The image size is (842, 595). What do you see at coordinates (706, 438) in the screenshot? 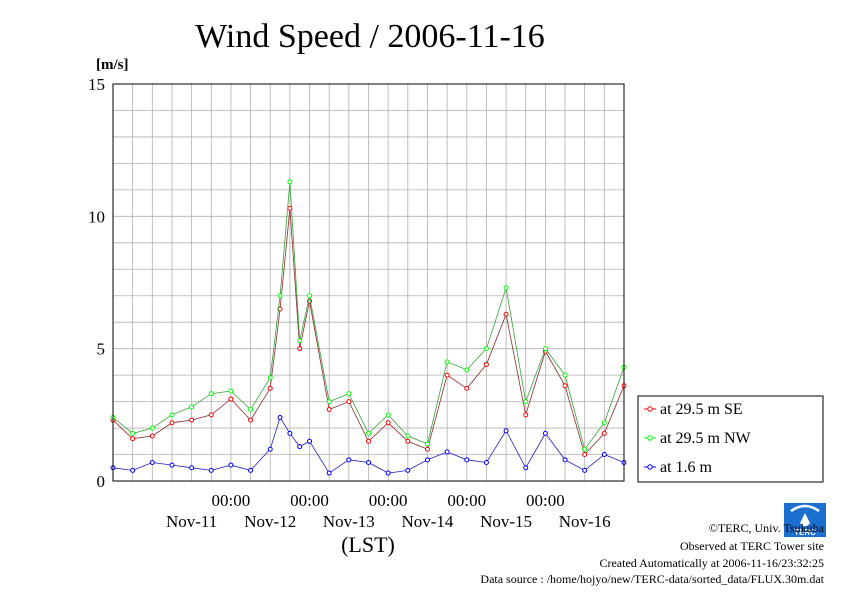
I see `legend-label: at 29.5 m NW` at bounding box center [706, 438].